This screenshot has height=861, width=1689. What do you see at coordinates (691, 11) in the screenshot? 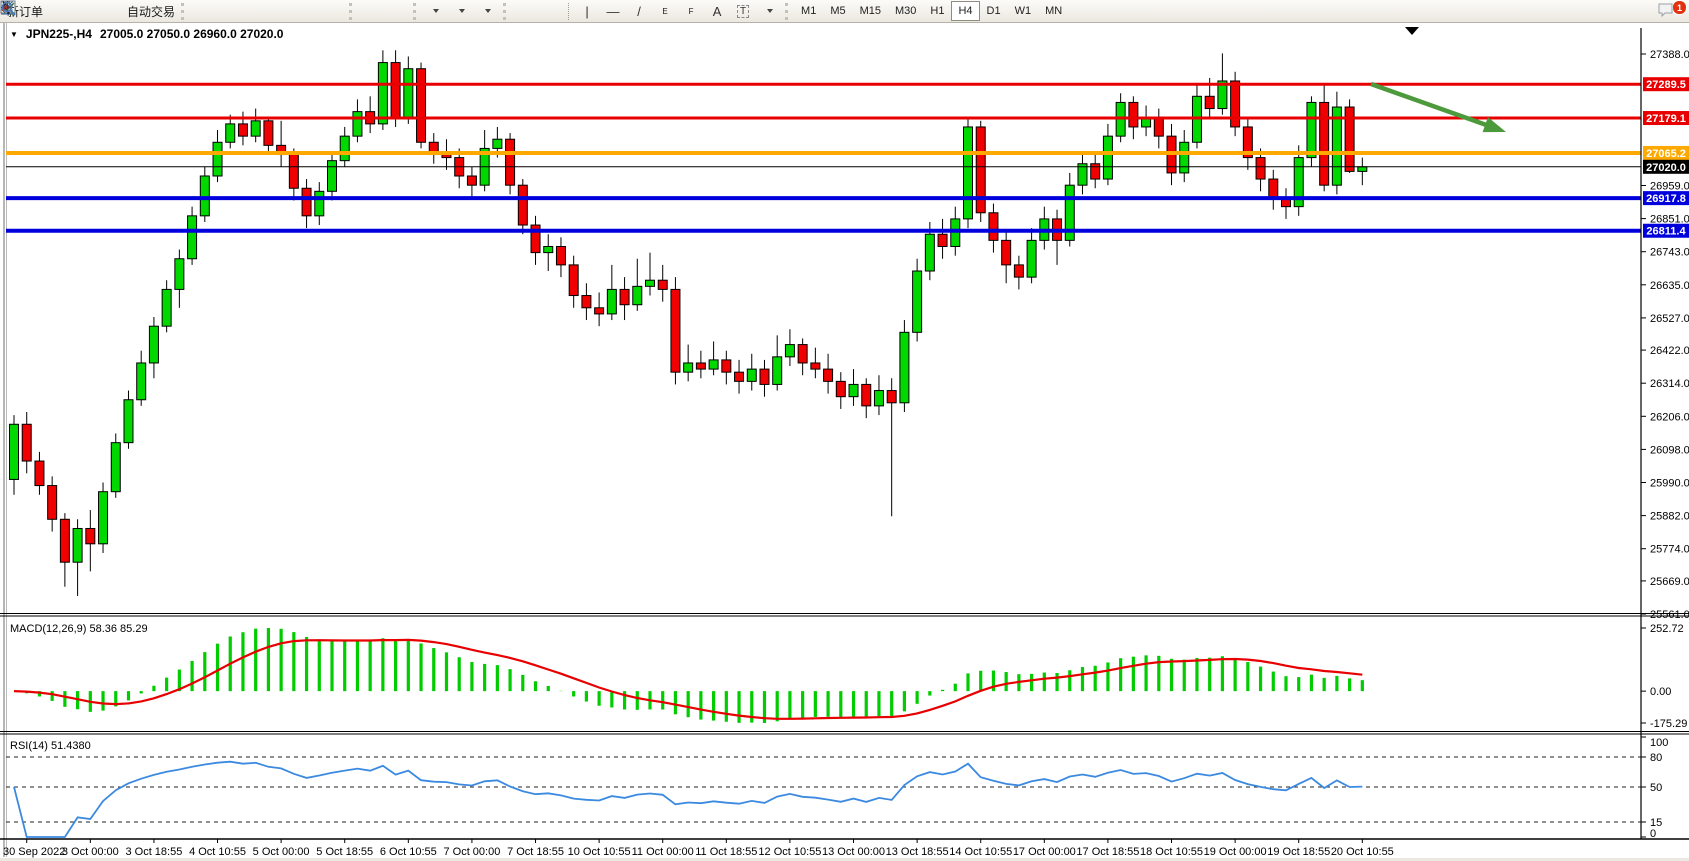
I see `fibonacci-letter: F` at bounding box center [691, 11].